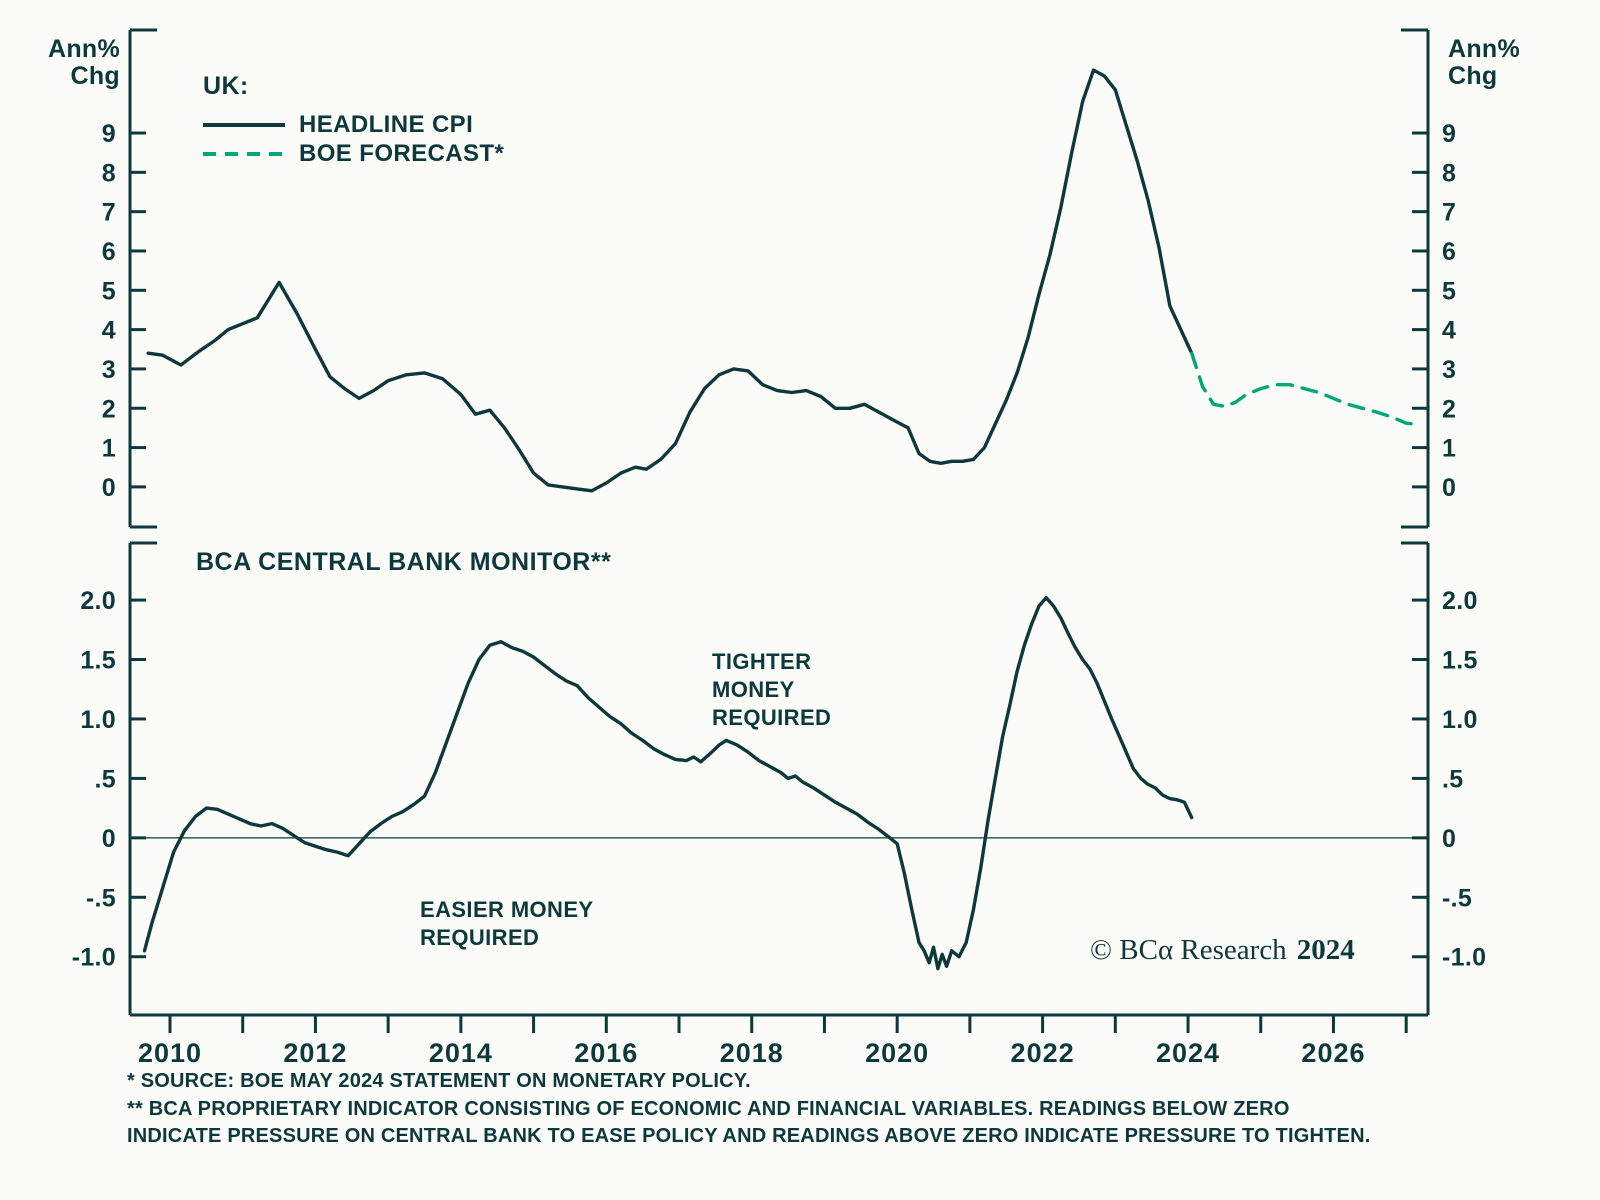  What do you see at coordinates (1449, 134) in the screenshot?
I see `y-tick-label-right: 9` at bounding box center [1449, 134].